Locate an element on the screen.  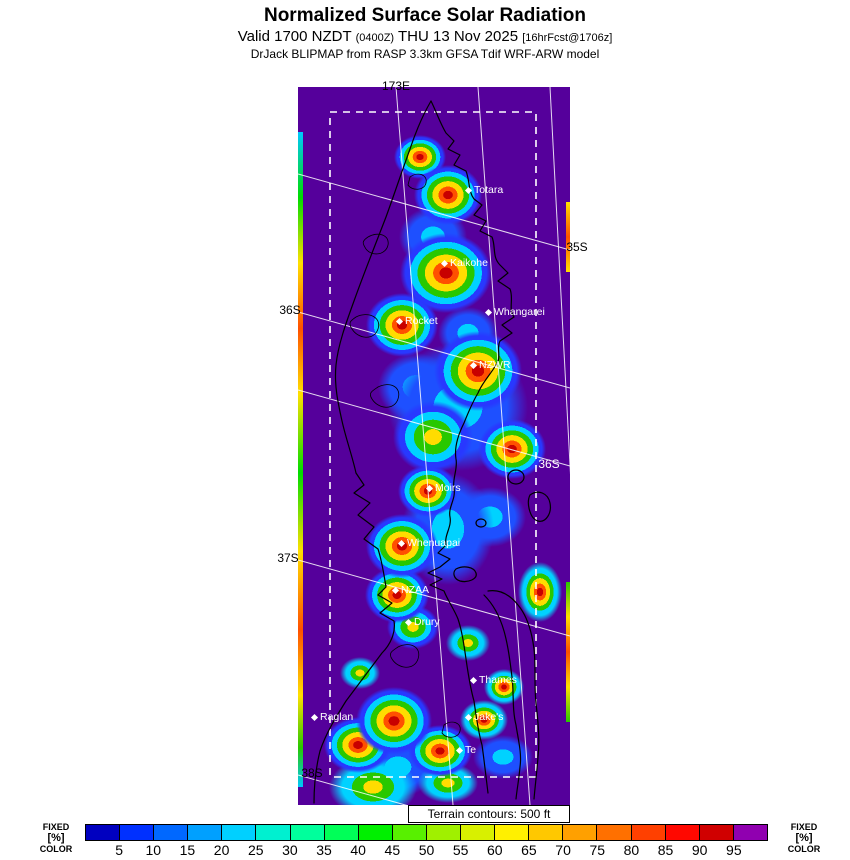
colorbar-value: 45 is located at coordinates (392, 850).